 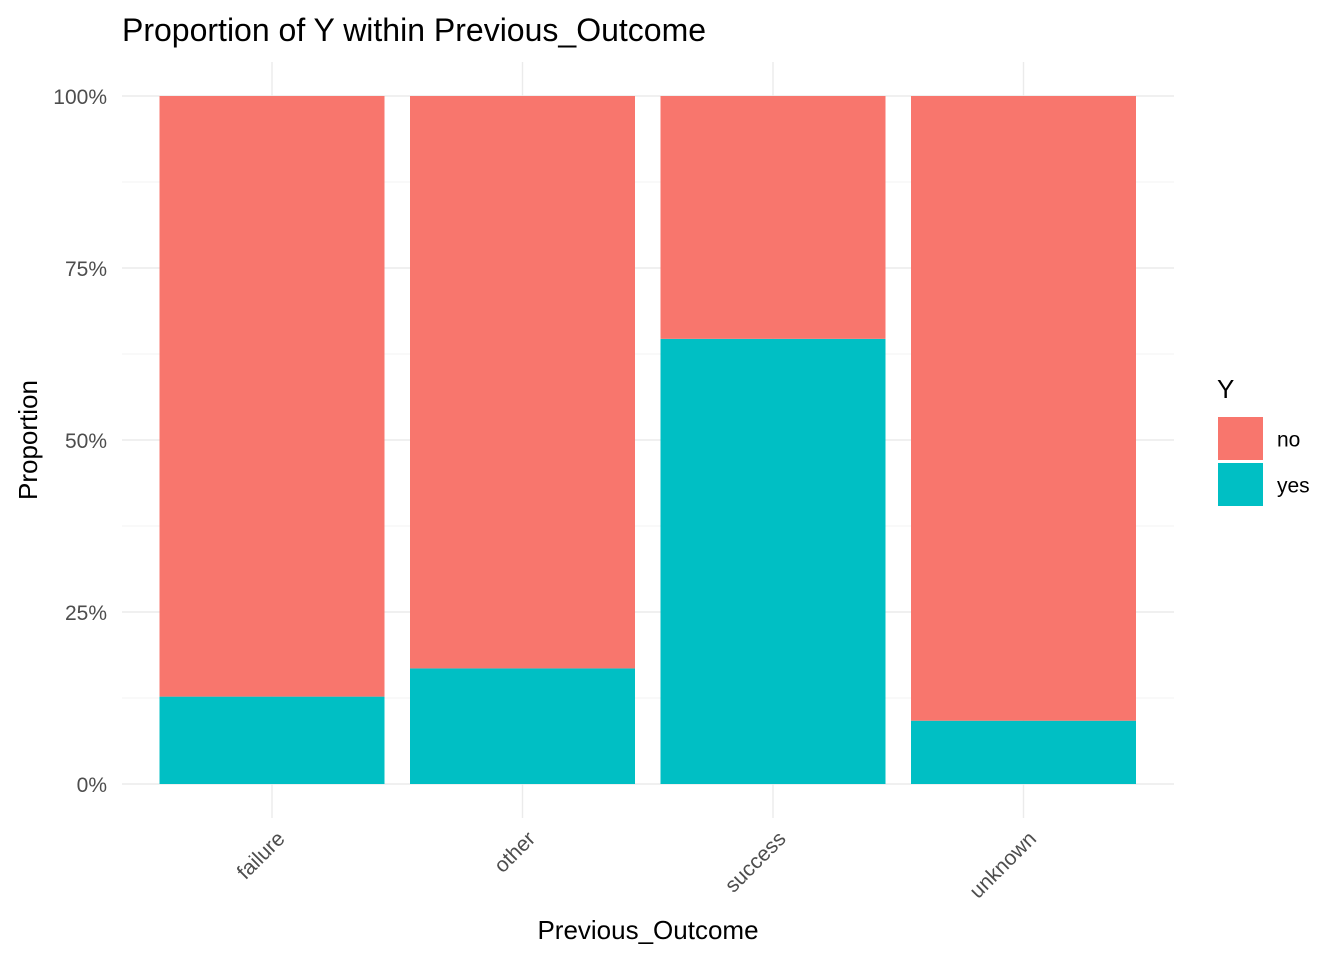 What do you see at coordinates (1240, 484) in the screenshot?
I see `legend-key-yes` at bounding box center [1240, 484].